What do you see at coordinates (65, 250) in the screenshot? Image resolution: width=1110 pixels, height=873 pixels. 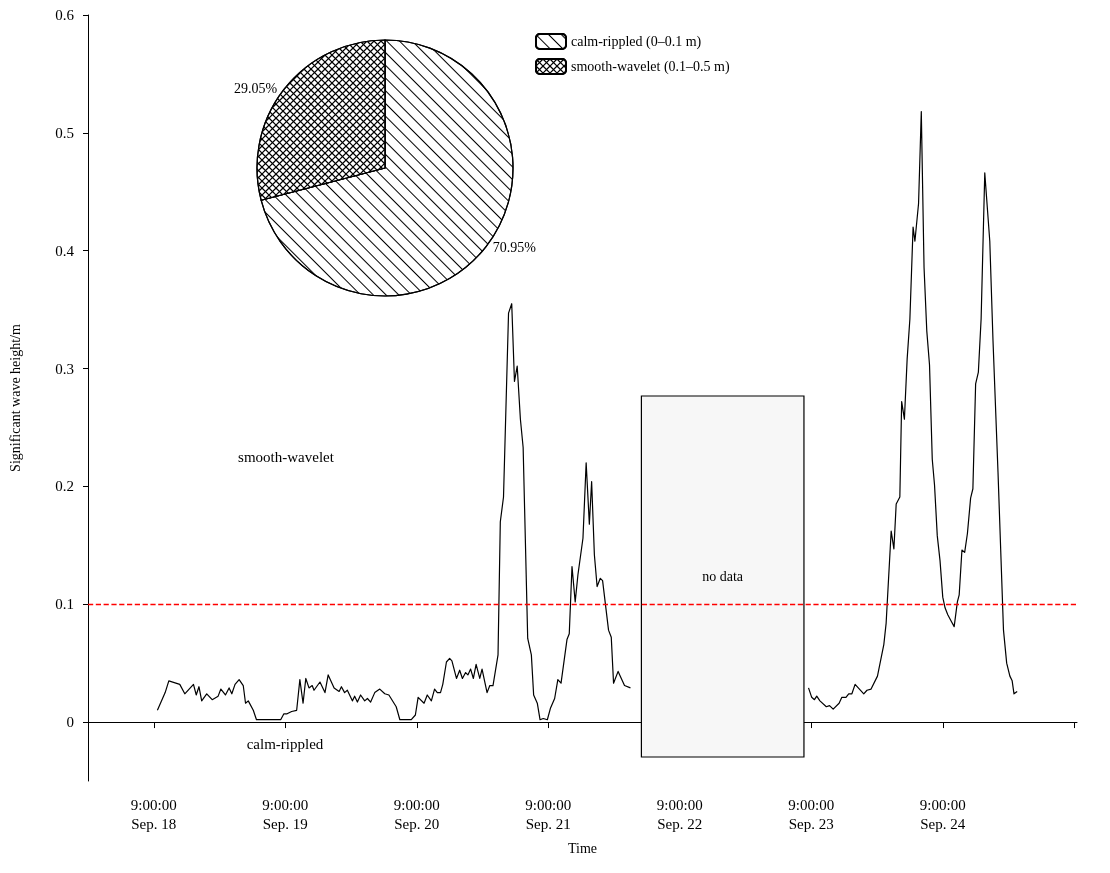 I see `y-tick-label: 0.4` at bounding box center [65, 250].